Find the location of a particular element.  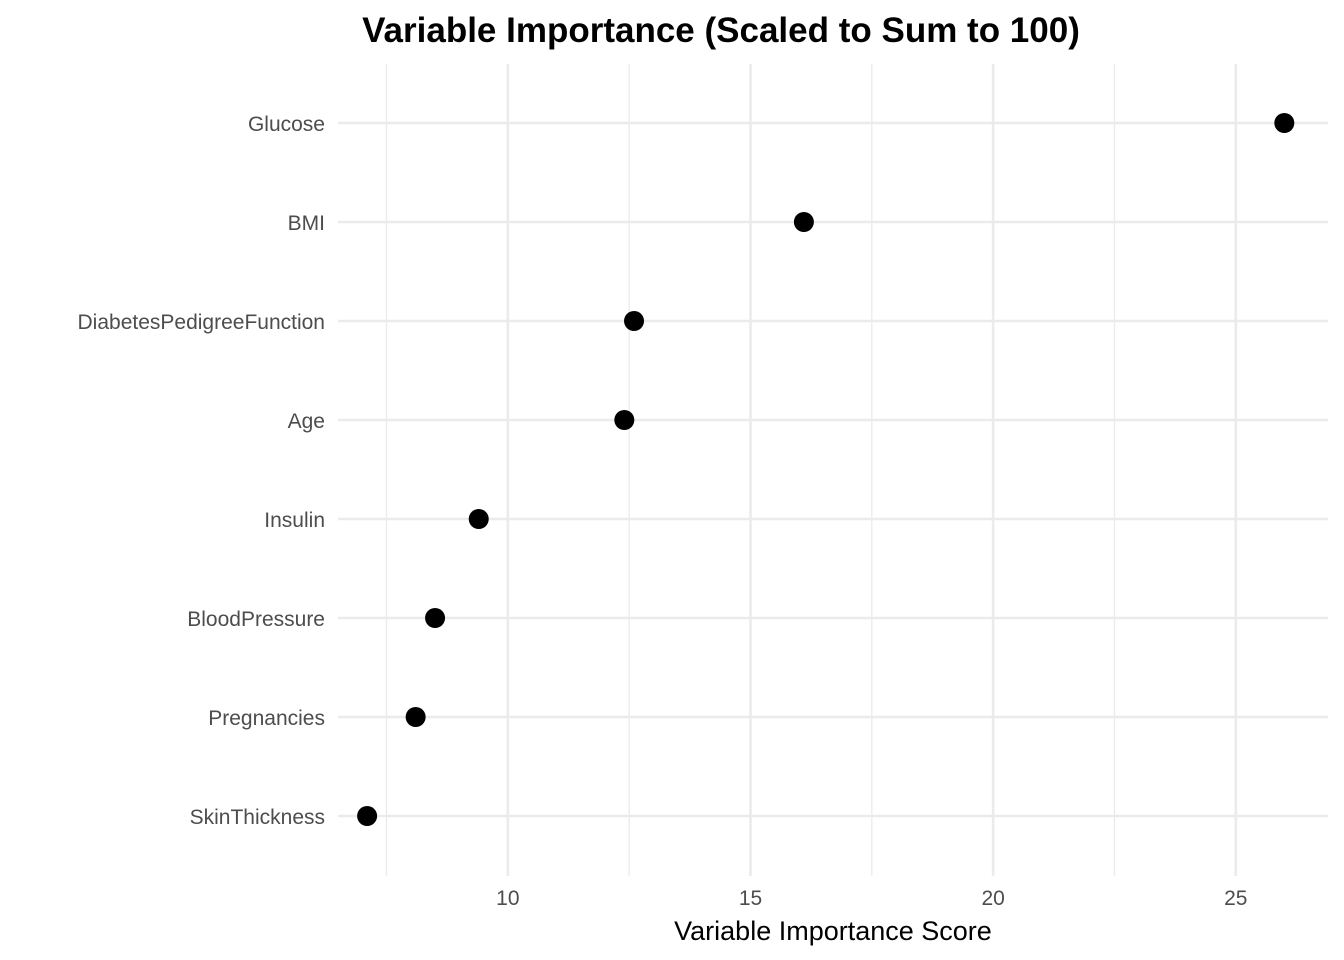

category-label: BloodPressure is located at coordinates (256, 619).